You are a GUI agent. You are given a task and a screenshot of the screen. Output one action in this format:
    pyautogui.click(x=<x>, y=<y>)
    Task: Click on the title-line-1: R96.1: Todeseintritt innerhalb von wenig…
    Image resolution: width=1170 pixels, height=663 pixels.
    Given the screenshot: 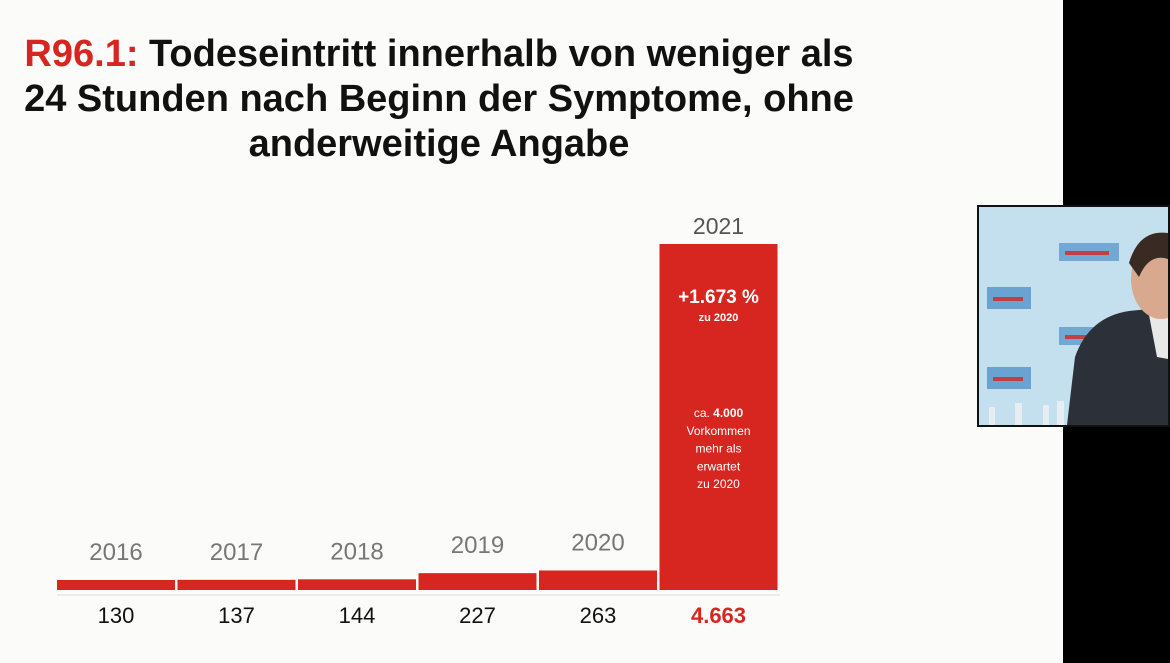 What is the action you would take?
    pyautogui.click(x=442, y=54)
    